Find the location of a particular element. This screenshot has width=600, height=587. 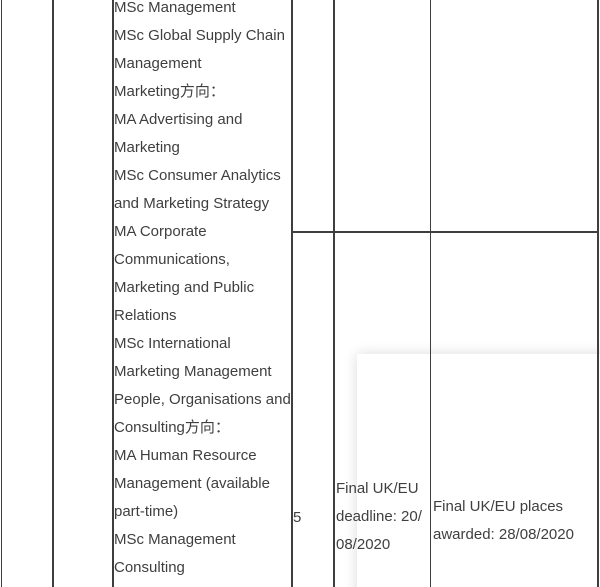

text-line: Relations is located at coordinates (145, 315).